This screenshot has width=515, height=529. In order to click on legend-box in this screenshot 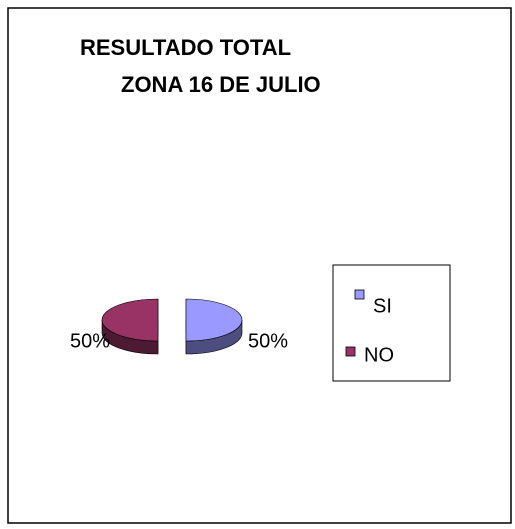, I will do `click(391, 323)`.